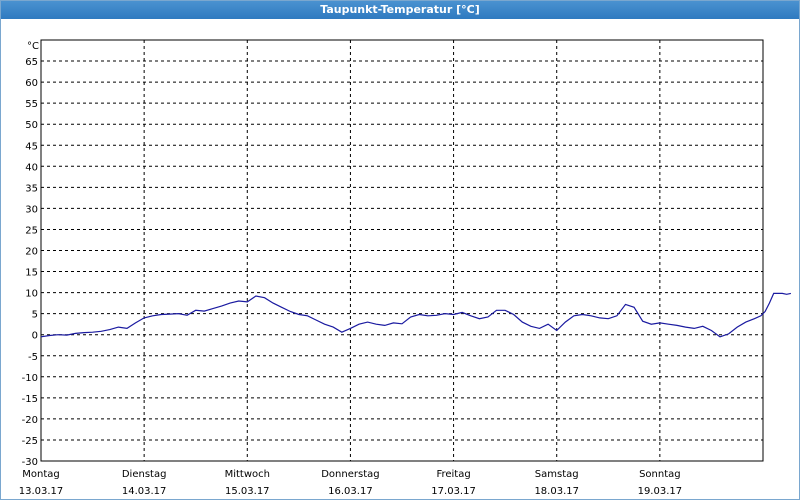  I want to click on y-tick-label: -20, so click(30, 420).